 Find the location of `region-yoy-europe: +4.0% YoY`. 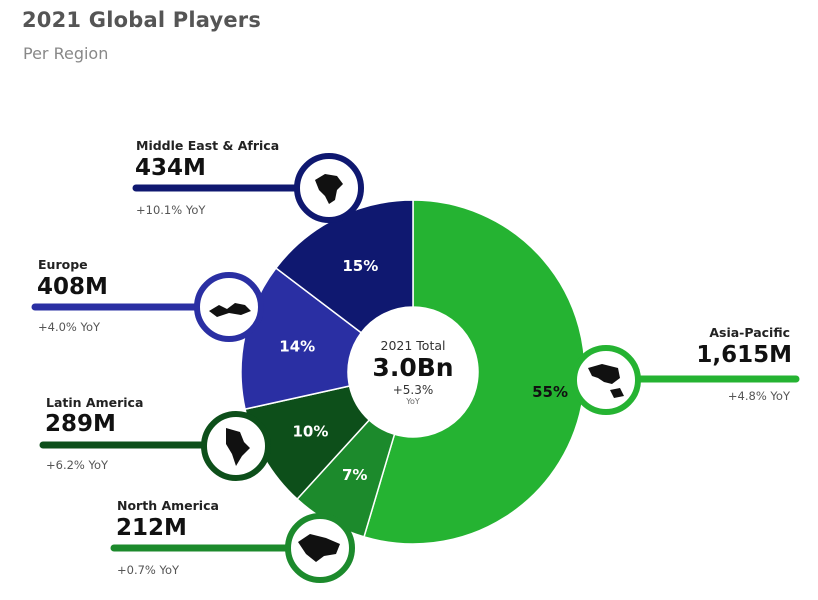

region-yoy-europe: +4.0% YoY is located at coordinates (69, 327).